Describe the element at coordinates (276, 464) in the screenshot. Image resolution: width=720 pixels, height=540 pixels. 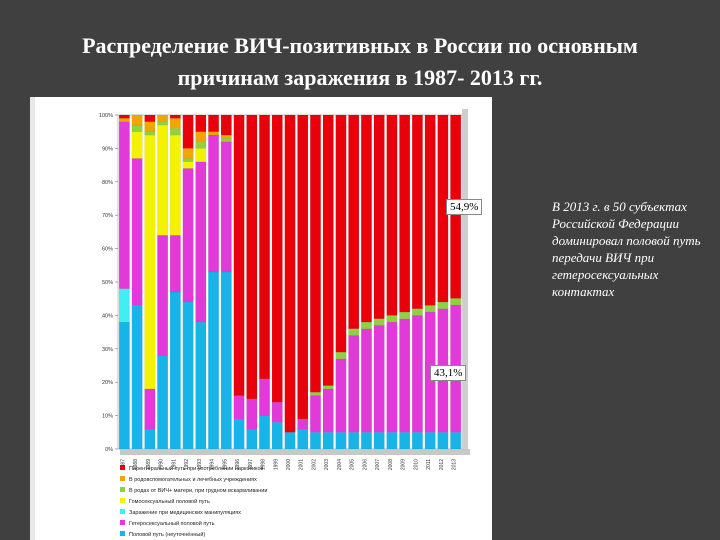
I see `x-tick-label: 1999` at that location.